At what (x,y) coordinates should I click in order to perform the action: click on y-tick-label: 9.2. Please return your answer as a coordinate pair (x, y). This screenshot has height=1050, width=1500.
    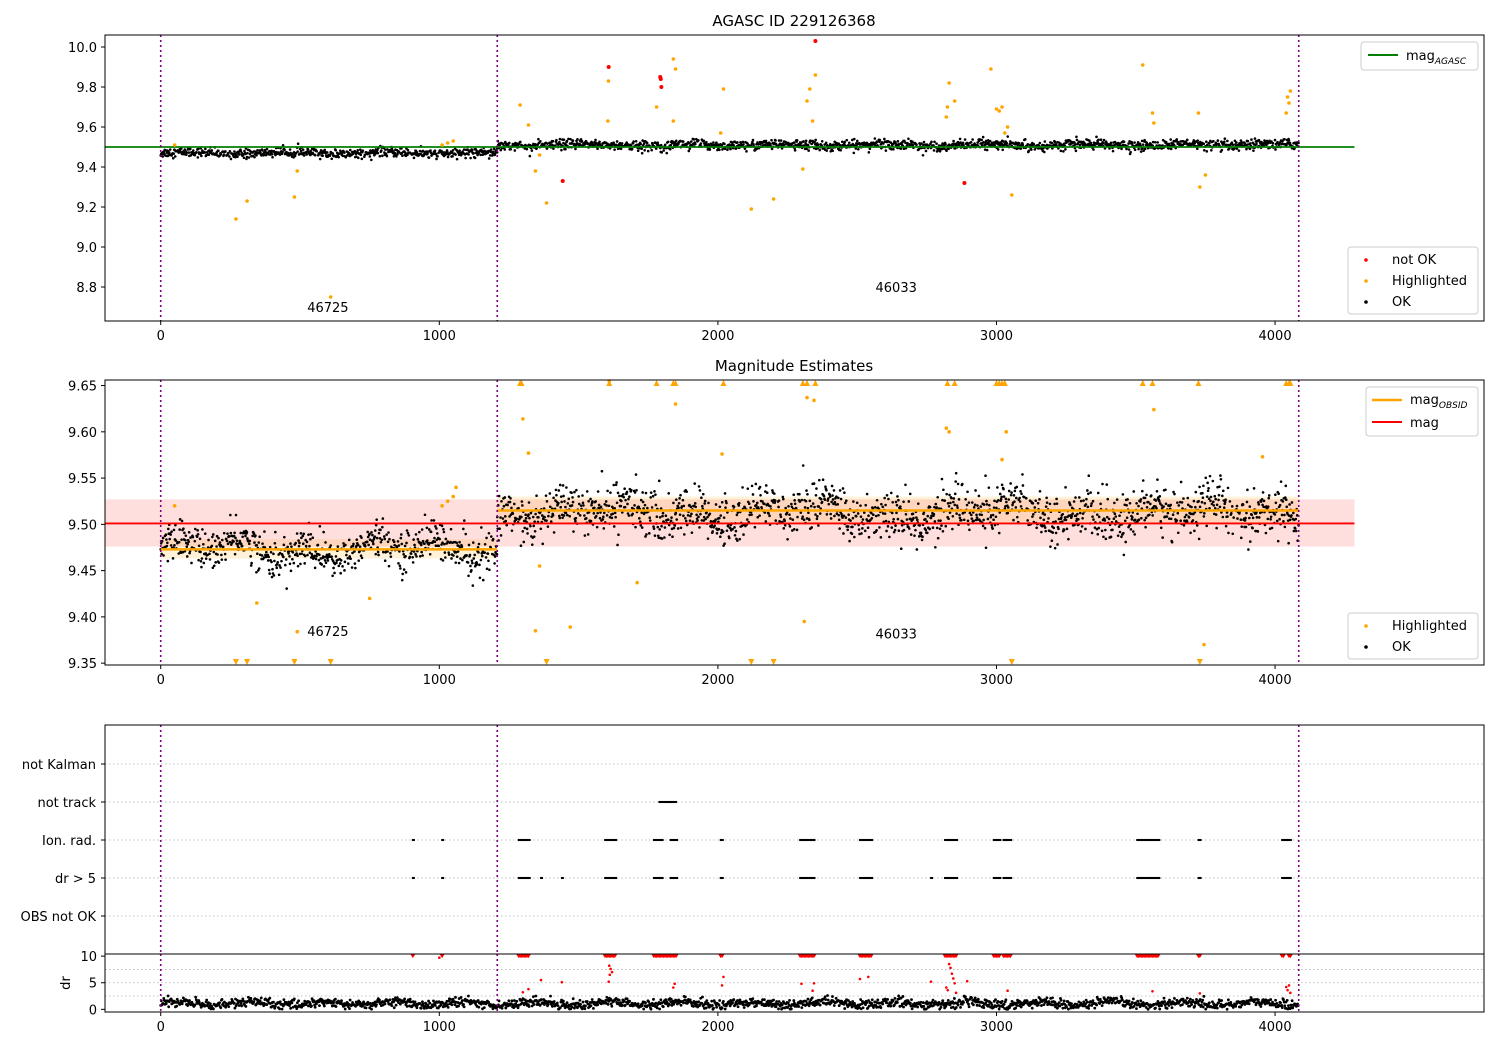
    Looking at the image, I should click on (86, 208).